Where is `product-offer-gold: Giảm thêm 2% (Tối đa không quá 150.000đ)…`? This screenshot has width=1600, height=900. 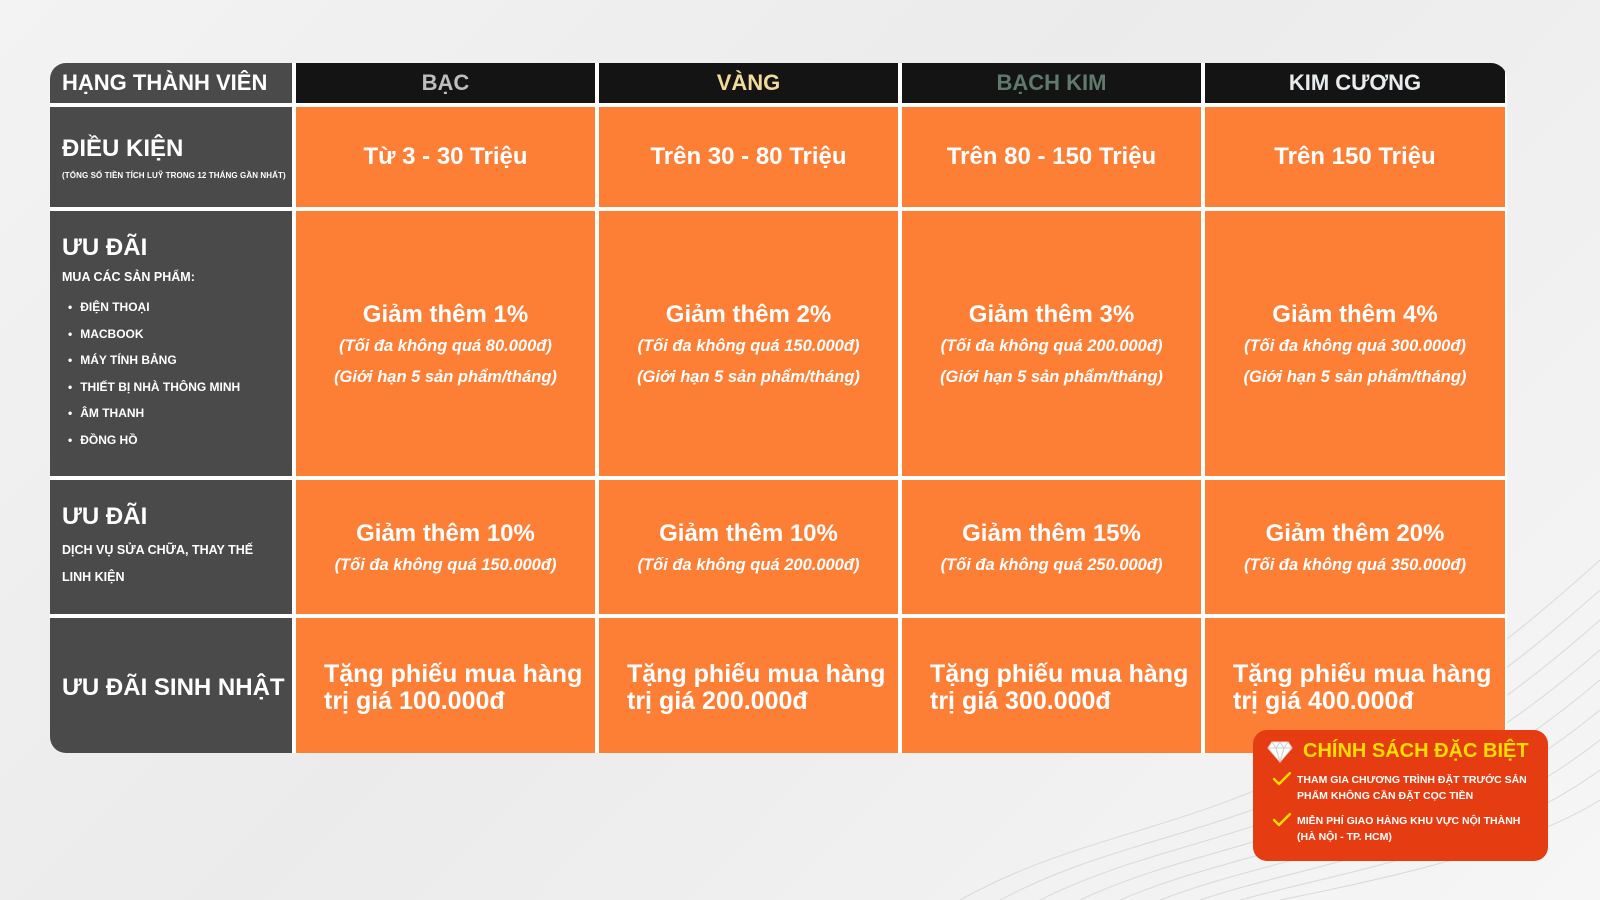 product-offer-gold: Giảm thêm 2% (Tối đa không quá 150.000đ)… is located at coordinates (748, 343).